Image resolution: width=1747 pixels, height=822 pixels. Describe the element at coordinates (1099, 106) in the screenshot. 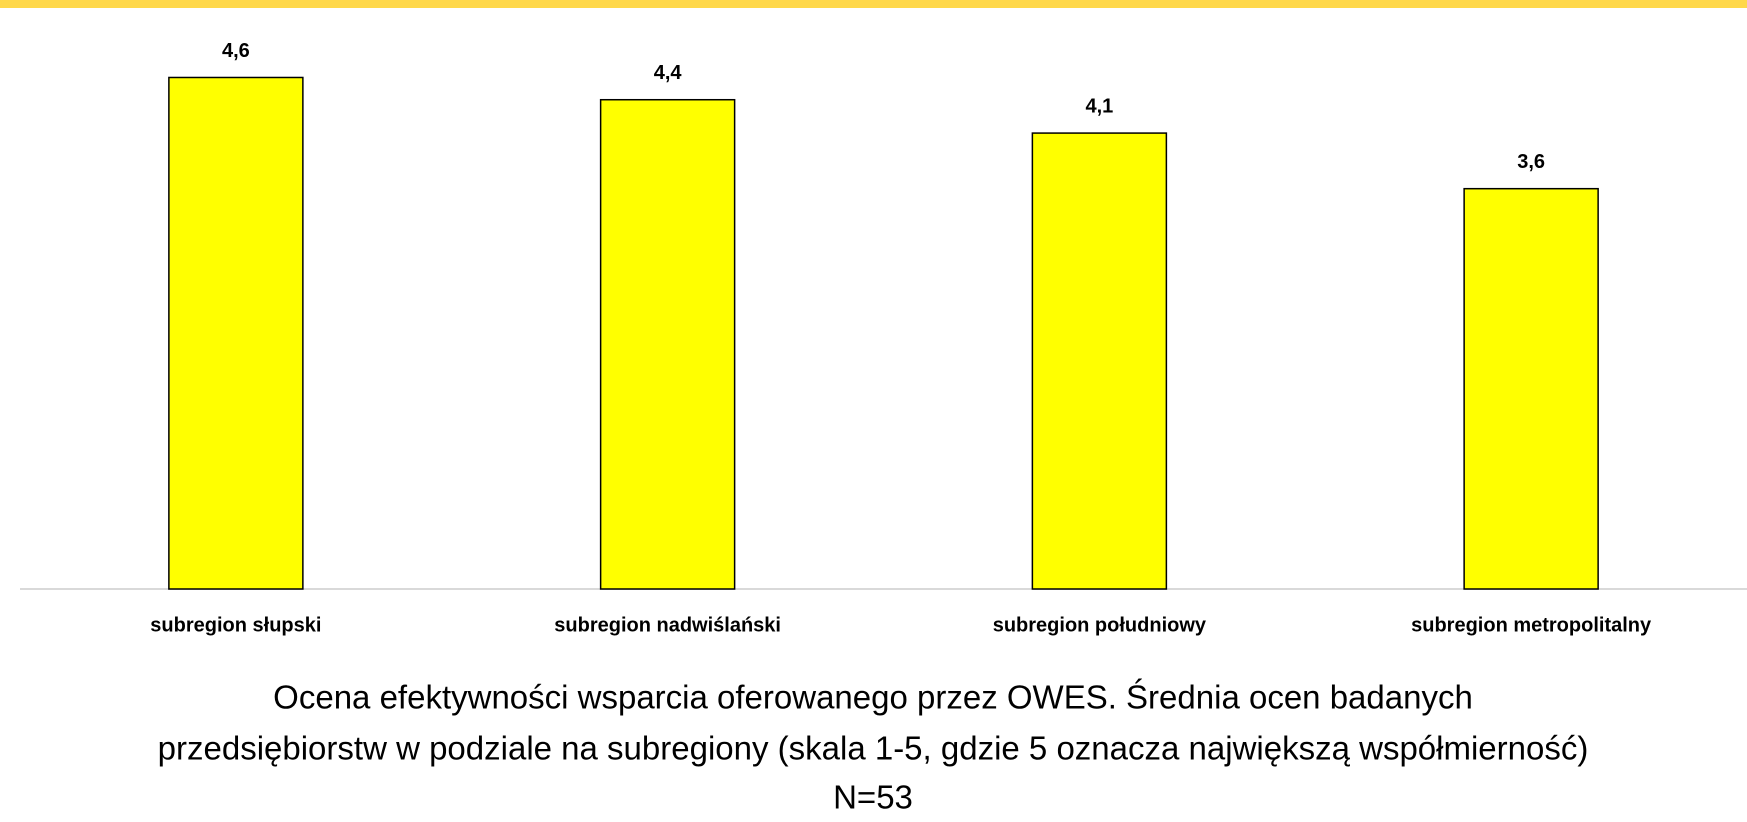

I see `value-label: 4,1` at that location.